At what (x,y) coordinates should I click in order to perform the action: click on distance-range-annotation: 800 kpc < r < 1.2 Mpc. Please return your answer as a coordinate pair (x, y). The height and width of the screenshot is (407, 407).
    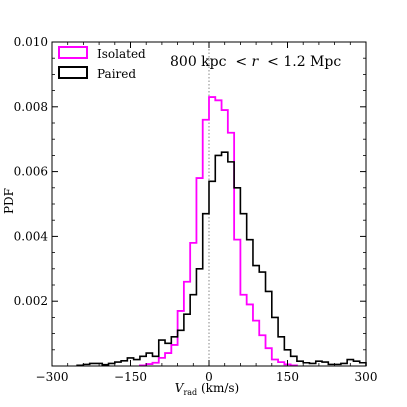
    Looking at the image, I should click on (255, 62).